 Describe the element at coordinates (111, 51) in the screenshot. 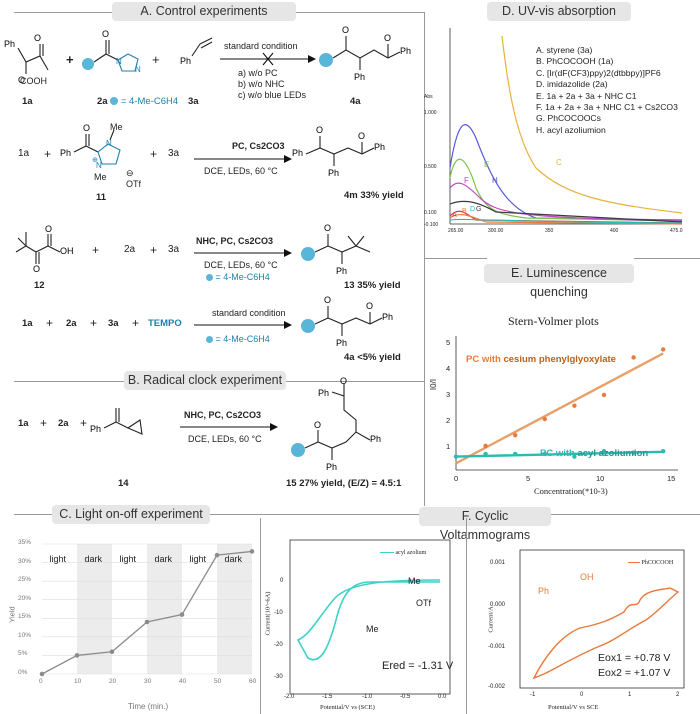

I see `imidazolide-structure: O N N` at that location.